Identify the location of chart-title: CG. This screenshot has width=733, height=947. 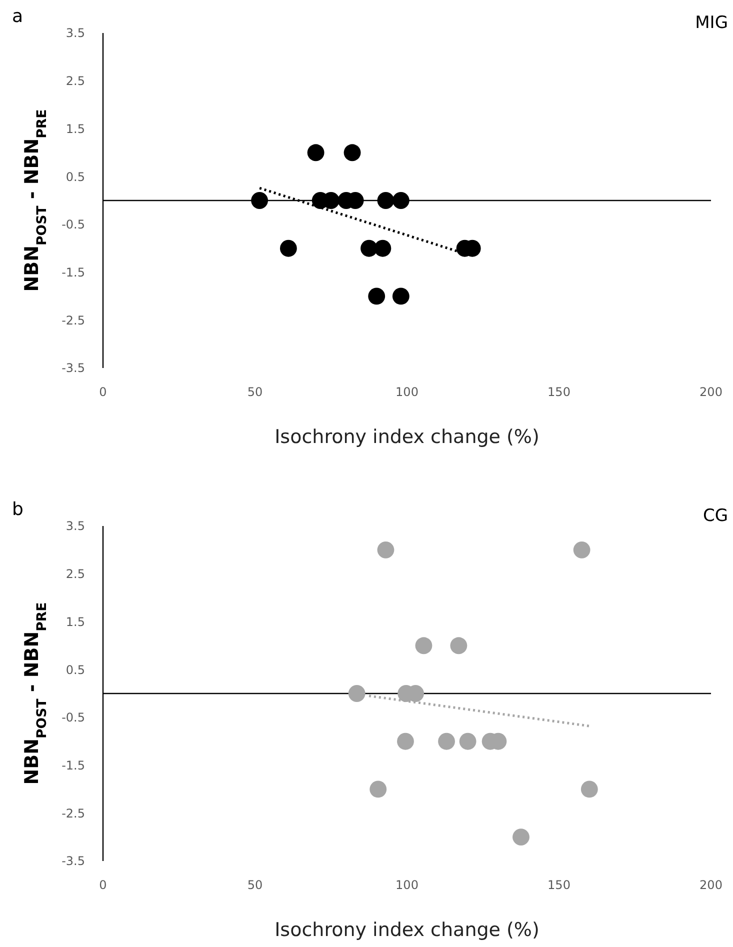
(715, 516).